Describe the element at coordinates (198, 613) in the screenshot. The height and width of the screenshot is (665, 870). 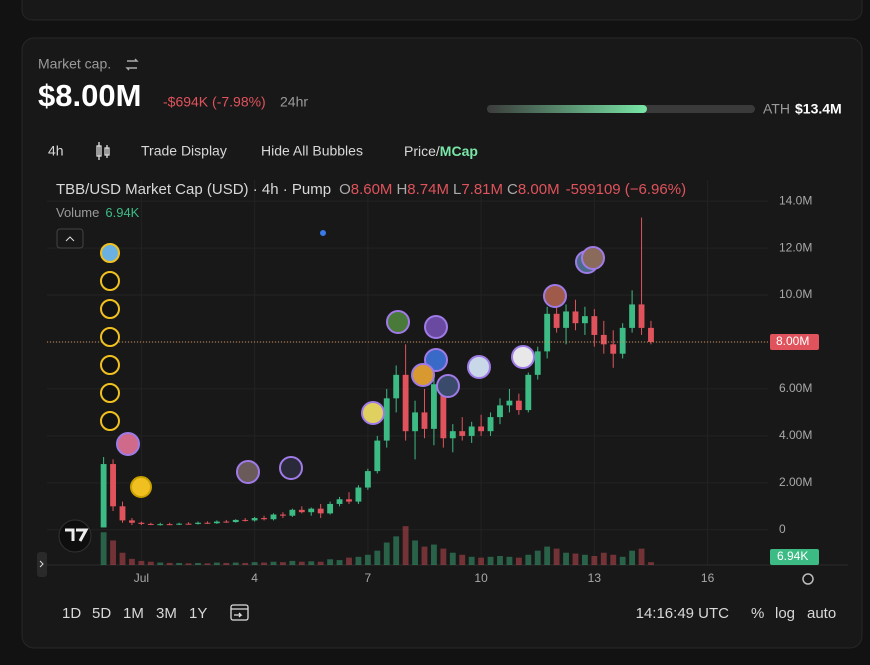
I see `range-button: 1Y` at that location.